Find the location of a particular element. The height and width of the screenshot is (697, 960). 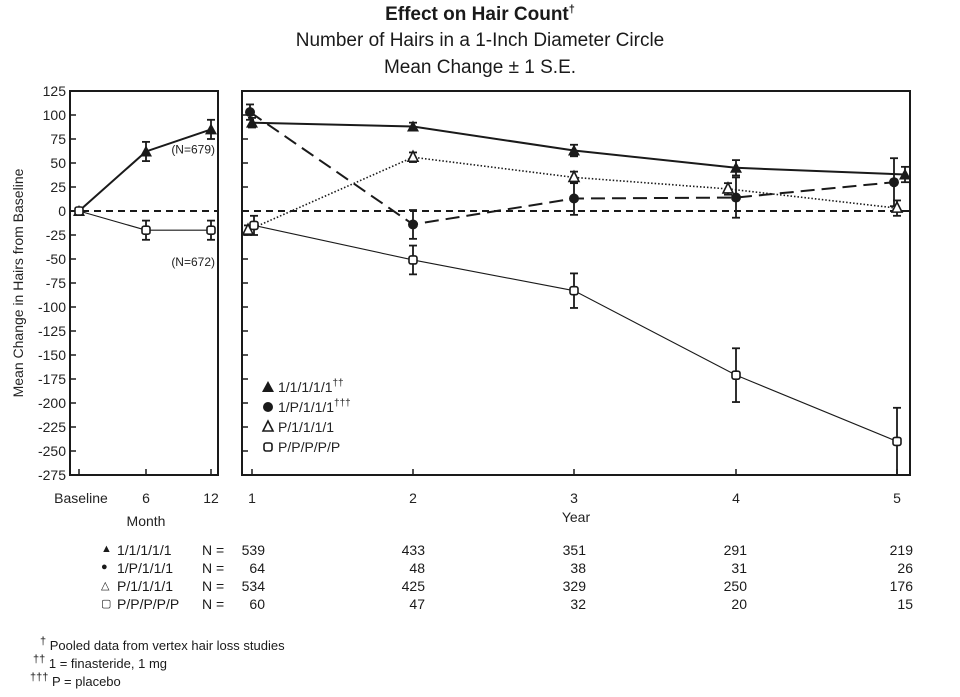

n-value: 219 is located at coordinates (901, 550).